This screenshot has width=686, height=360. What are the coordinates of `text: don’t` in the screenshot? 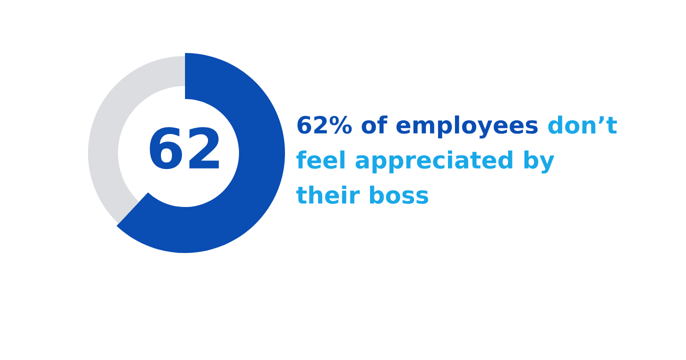 It's located at (582, 125).